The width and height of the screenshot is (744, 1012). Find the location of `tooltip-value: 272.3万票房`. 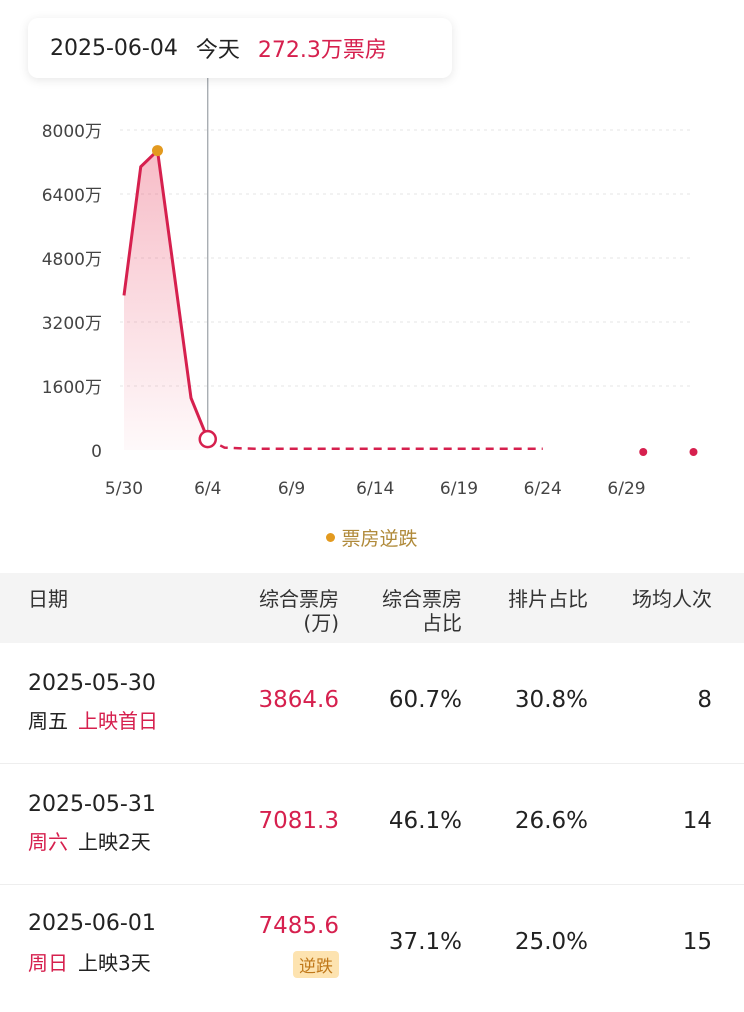

tooltip-value: 272.3万票房 is located at coordinates (322, 50).